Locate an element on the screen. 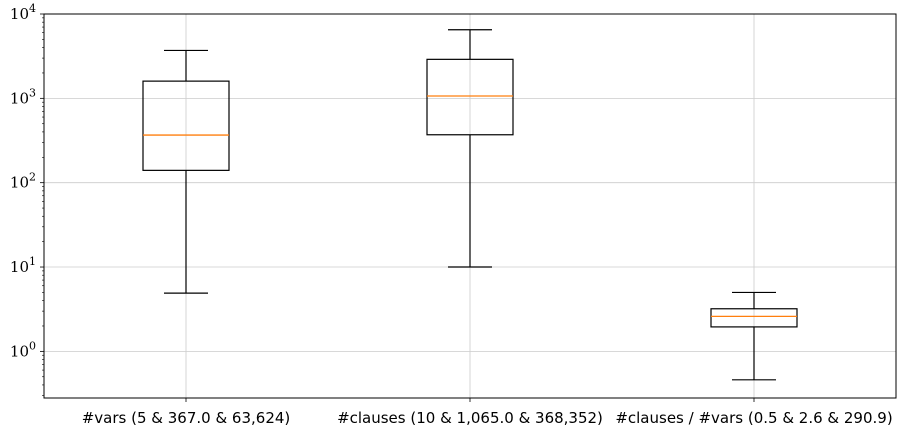 This screenshot has height=440, width=906. y-tick-label: 10¹ is located at coordinates (23, 265).